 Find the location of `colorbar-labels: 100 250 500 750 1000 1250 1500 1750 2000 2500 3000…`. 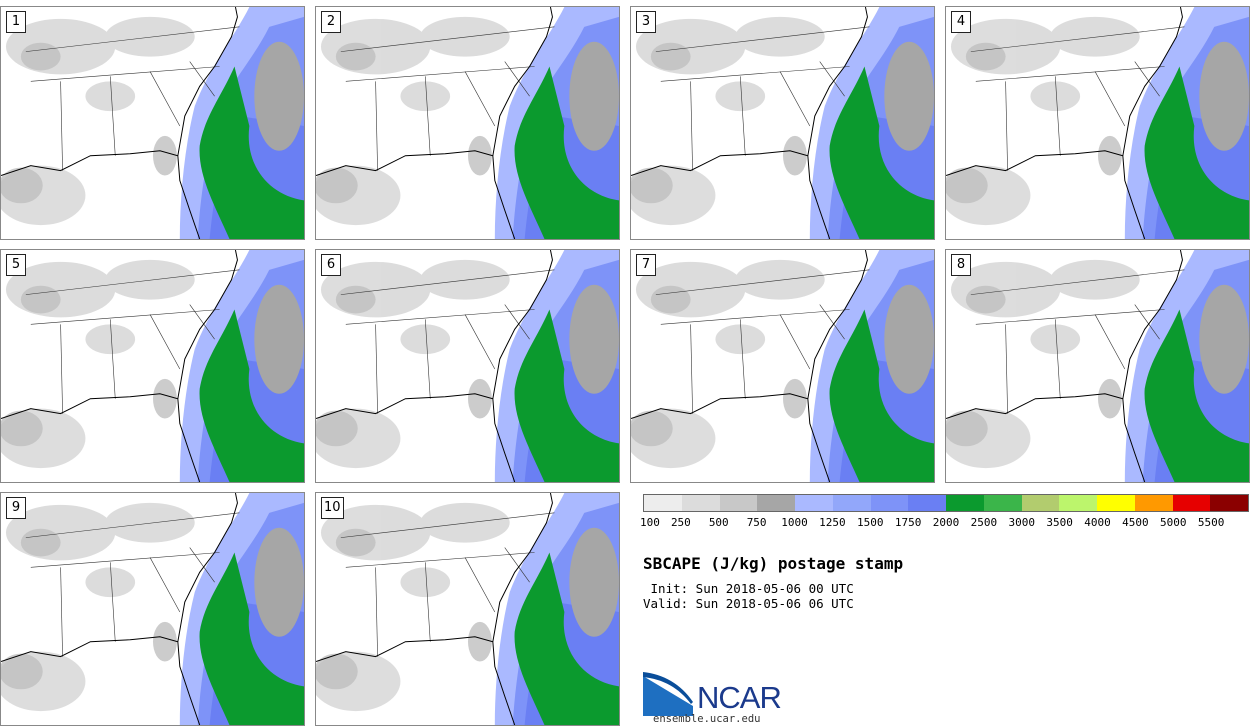

colorbar-labels: 100 250 500 750 1000 1250 1500 1750 2000 2500 3000… is located at coordinates (944, 523).